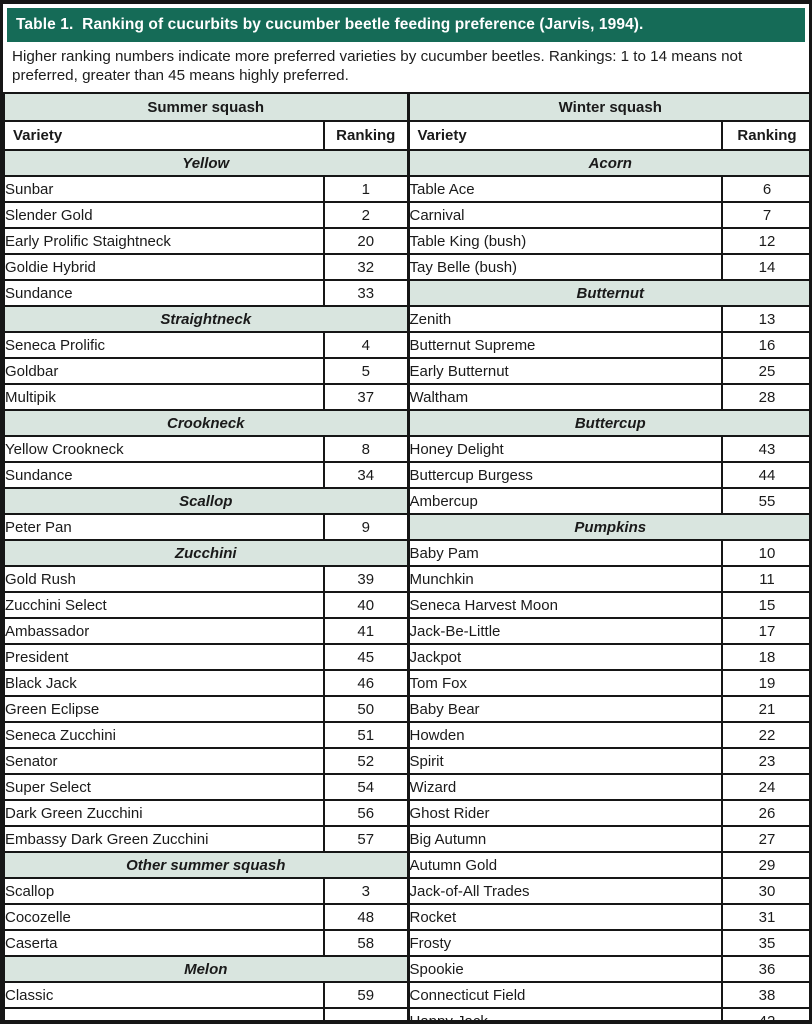  I want to click on ranking-cell: 10, so click(765, 553).